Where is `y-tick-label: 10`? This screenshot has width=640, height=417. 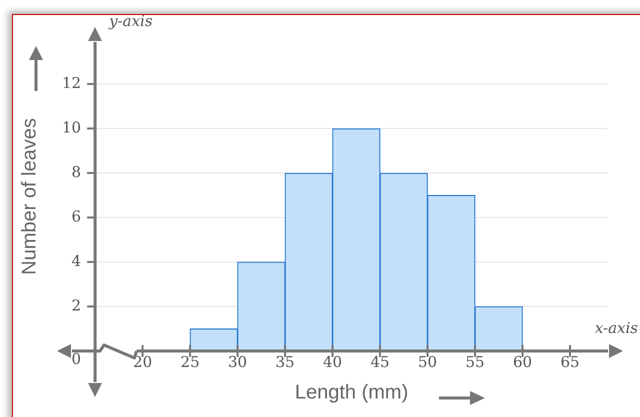
y-tick-label: 10 is located at coordinates (72, 127).